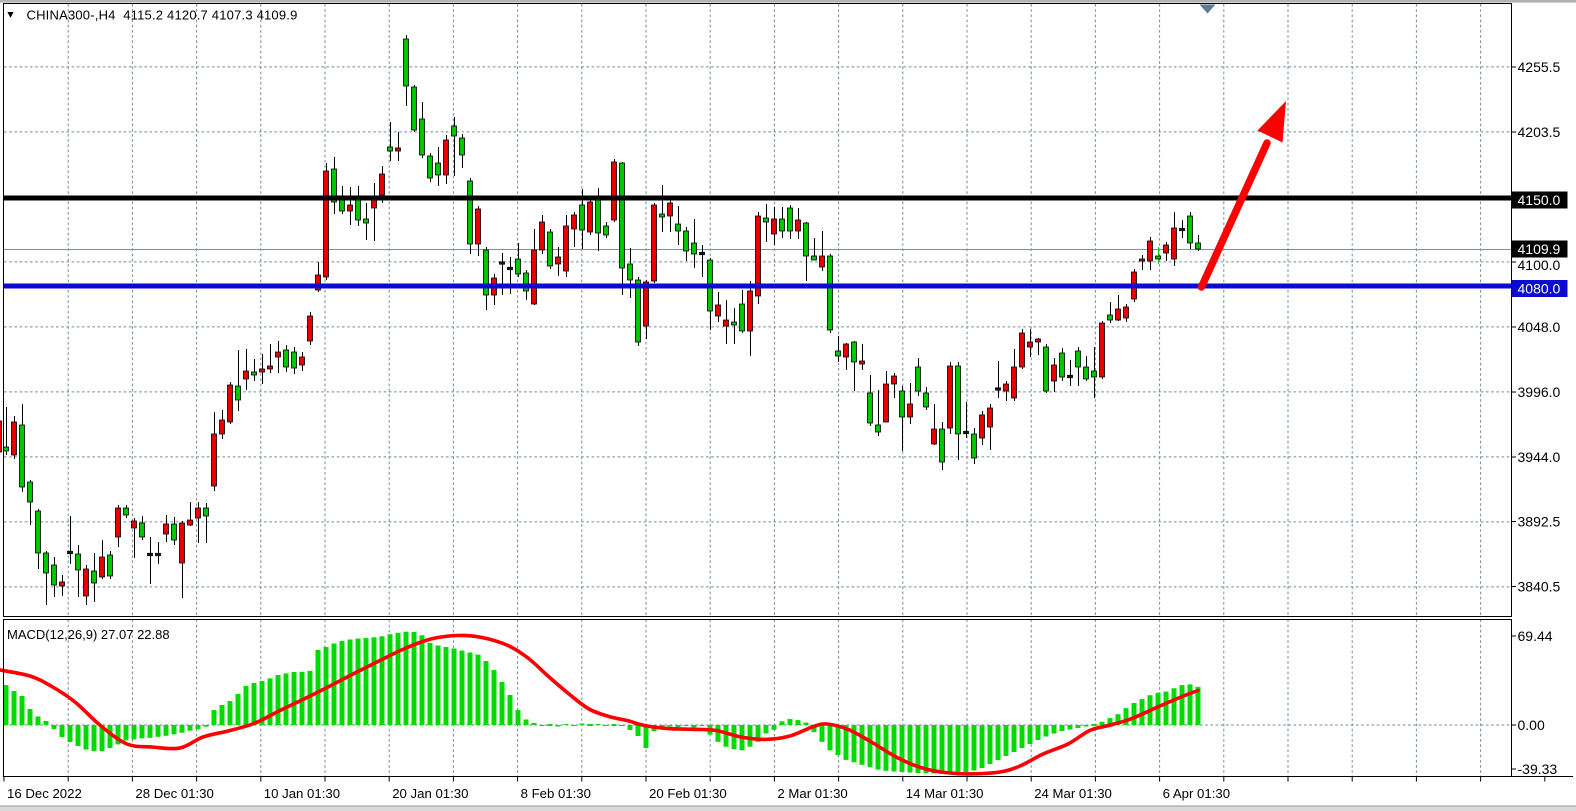  I want to click on svg-text: 3892.5, so click(1539, 522).